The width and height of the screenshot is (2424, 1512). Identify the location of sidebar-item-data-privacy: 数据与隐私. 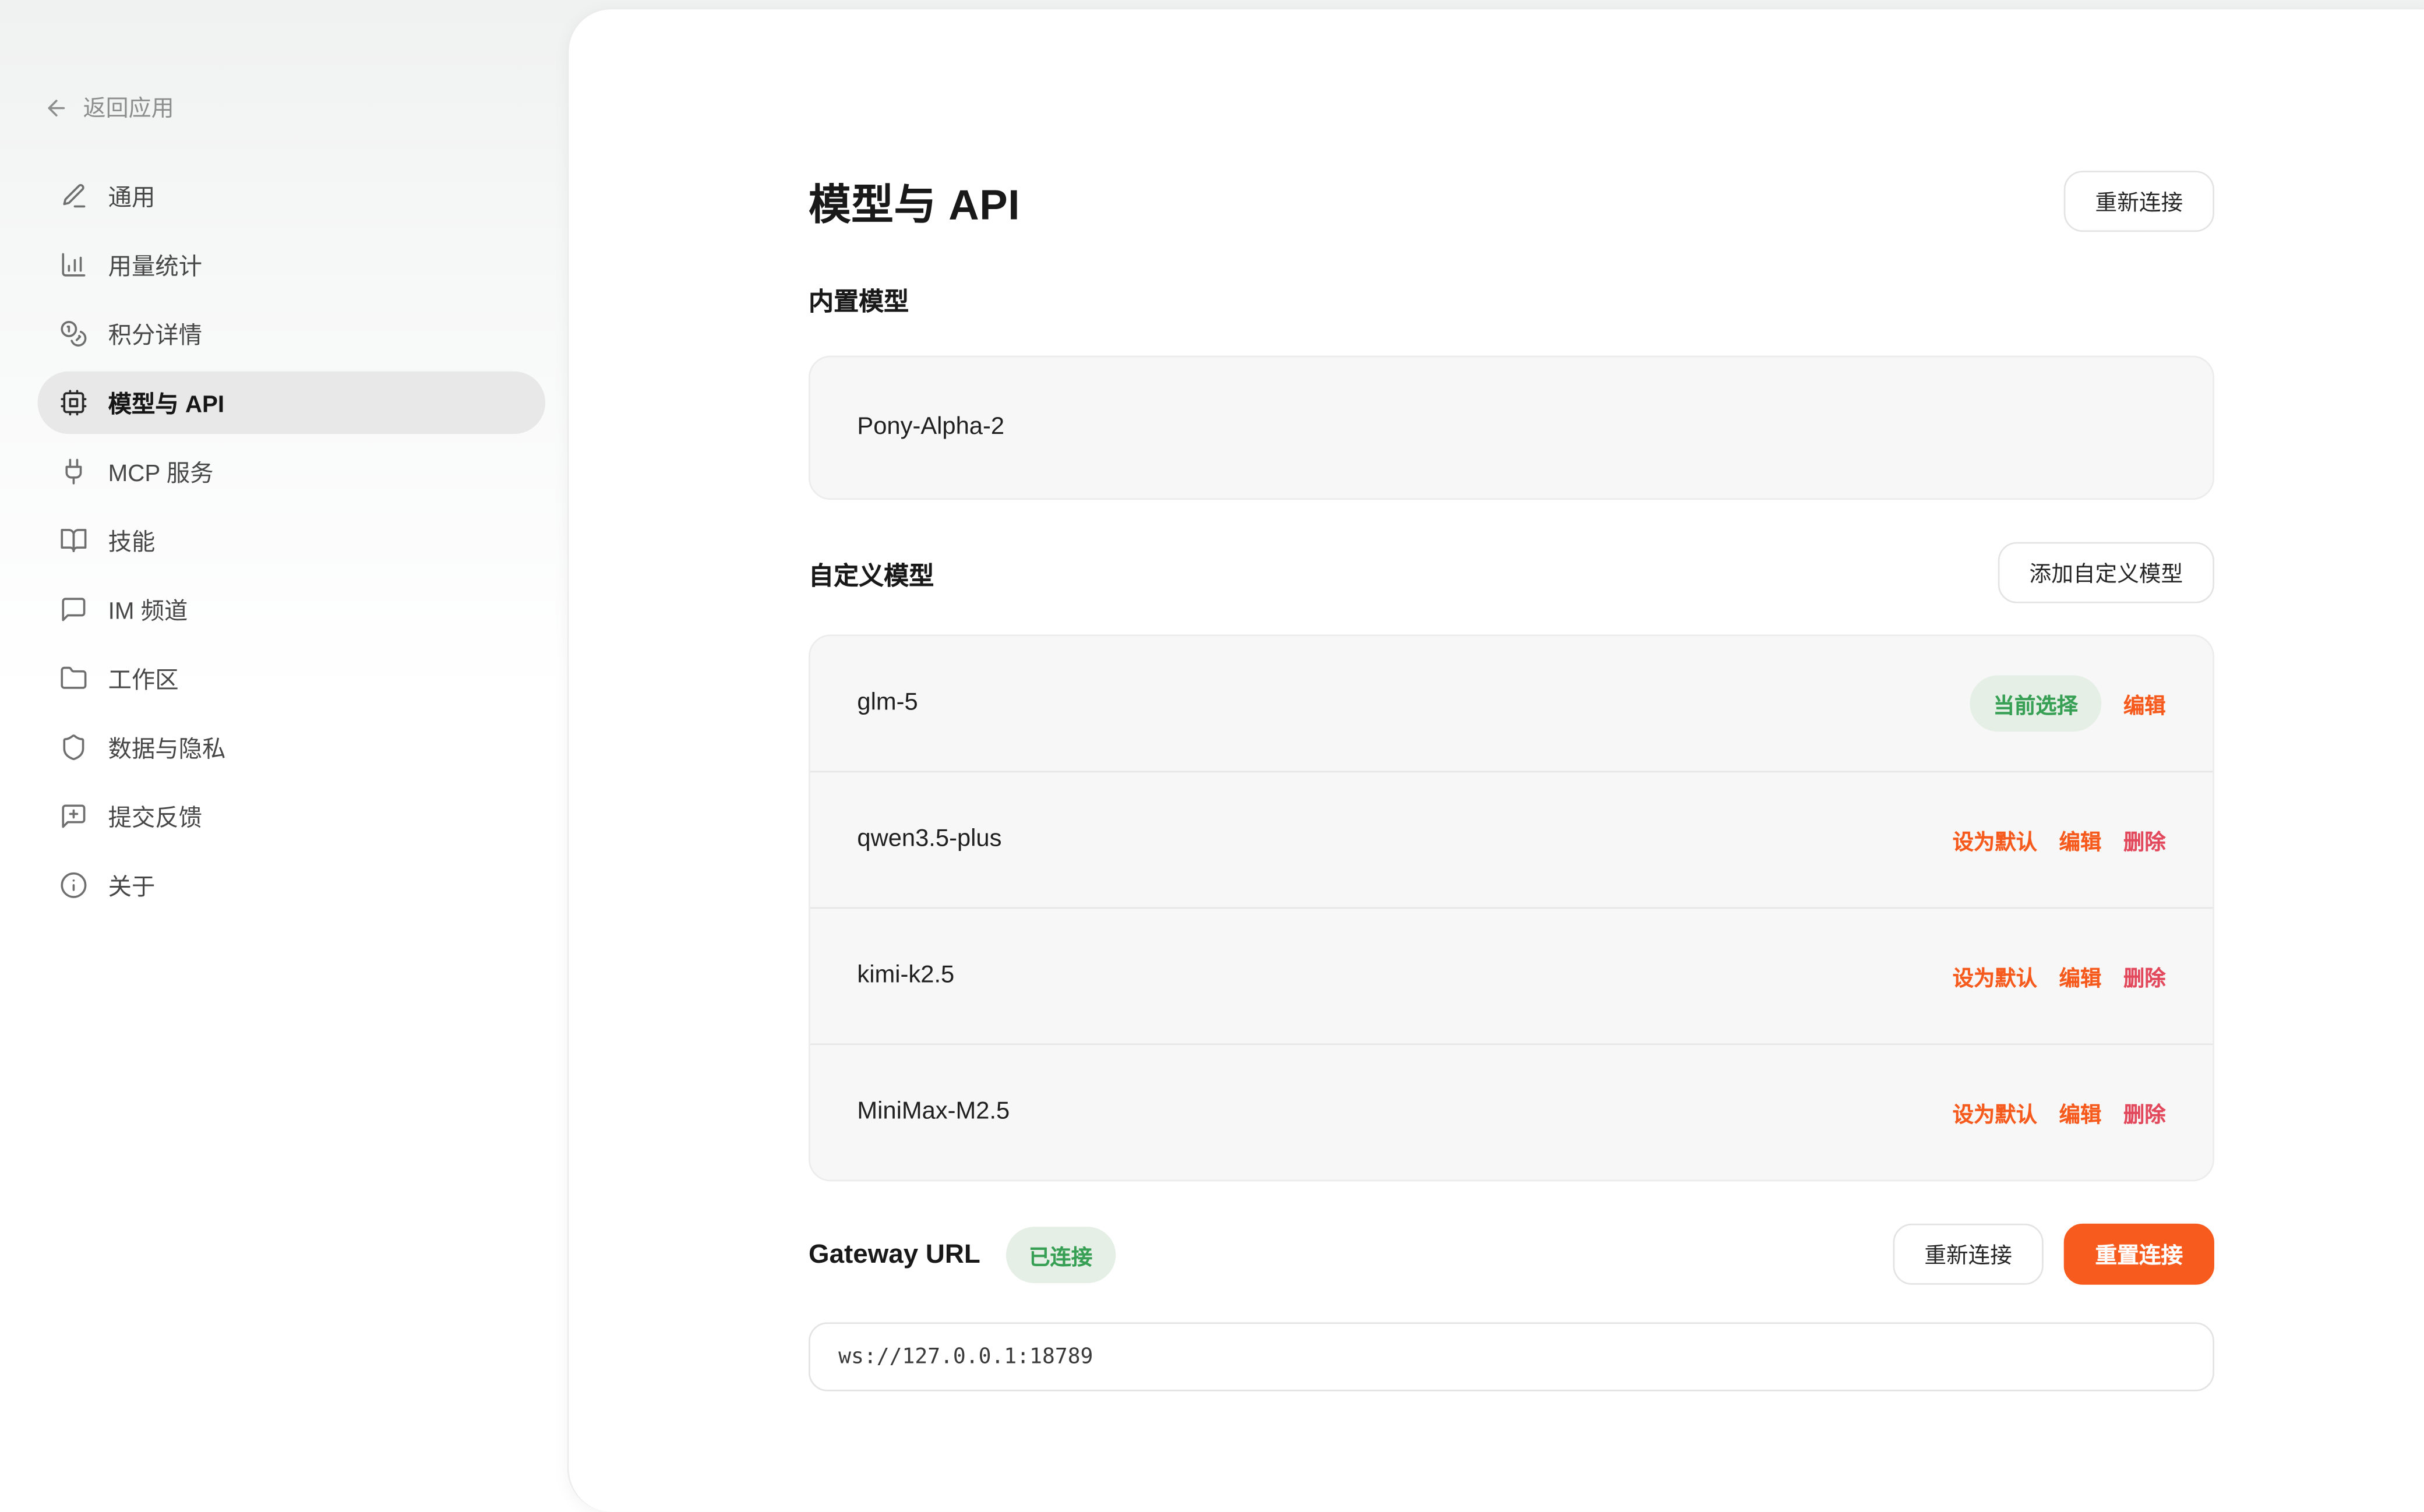
(292, 748).